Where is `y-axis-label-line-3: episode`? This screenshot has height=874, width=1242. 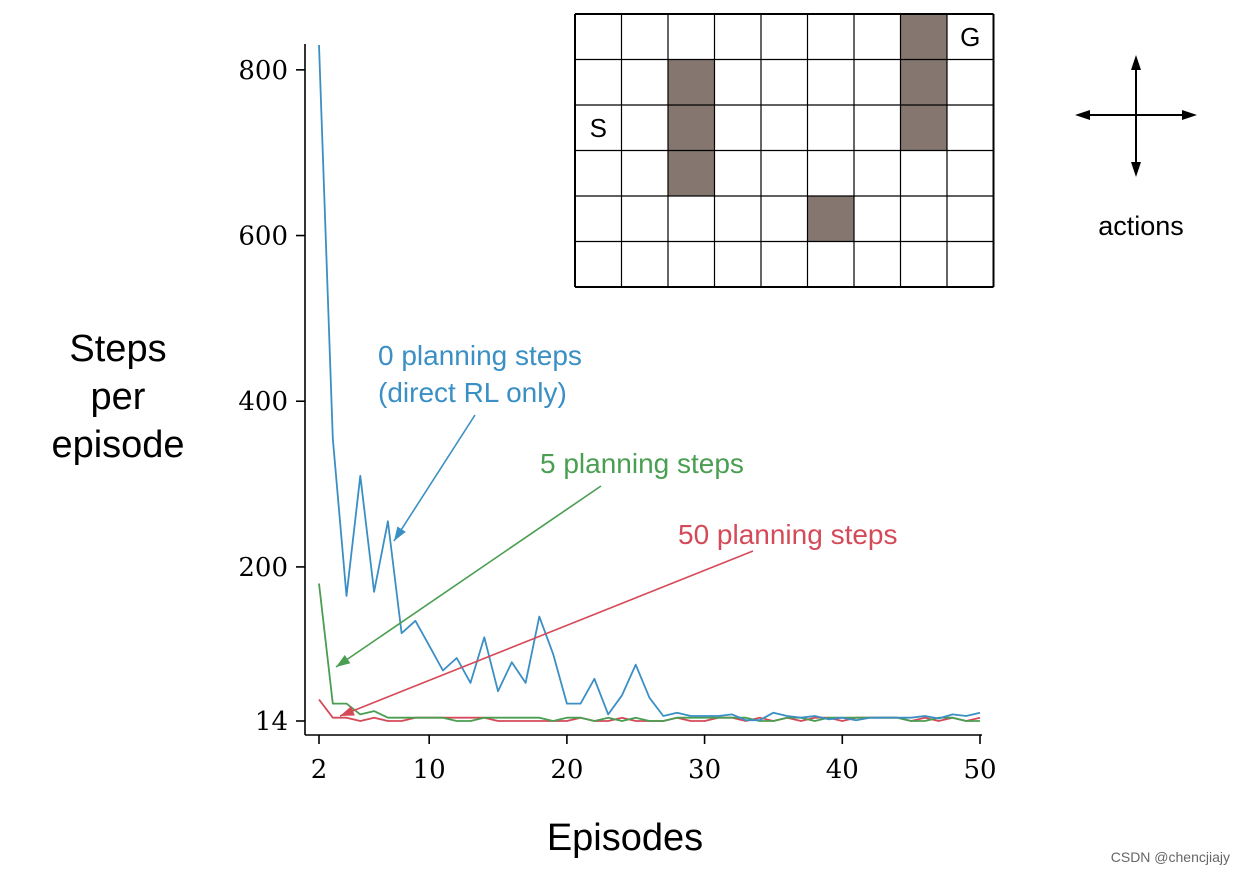
y-axis-label-line-3: episode is located at coordinates (117, 445).